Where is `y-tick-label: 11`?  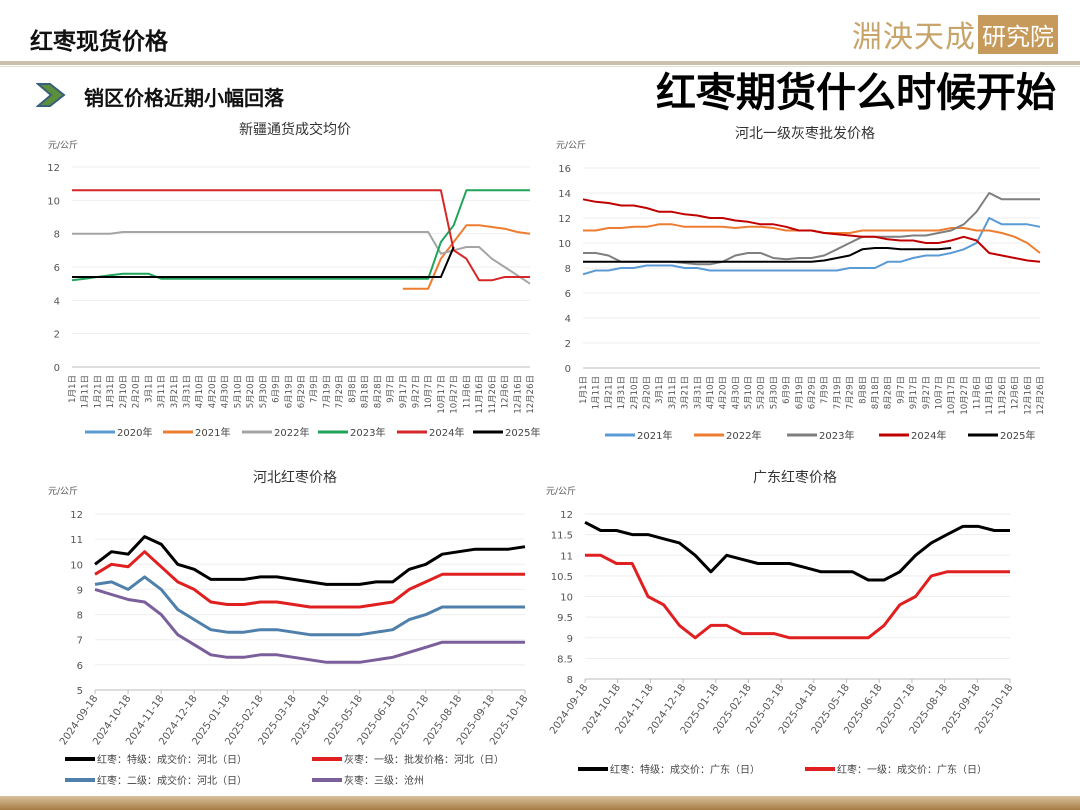 y-tick-label: 11 is located at coordinates (76, 540).